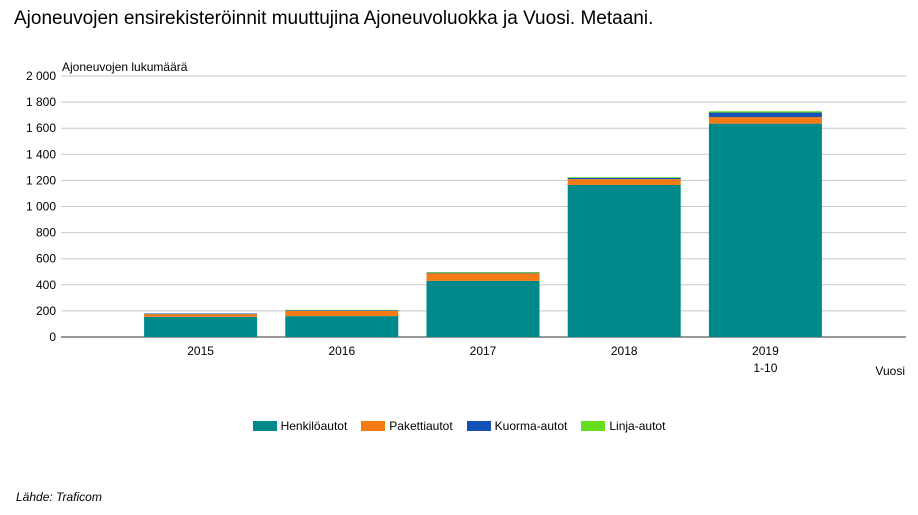  I want to click on legend-label: Kuorma-autot, so click(531, 426).